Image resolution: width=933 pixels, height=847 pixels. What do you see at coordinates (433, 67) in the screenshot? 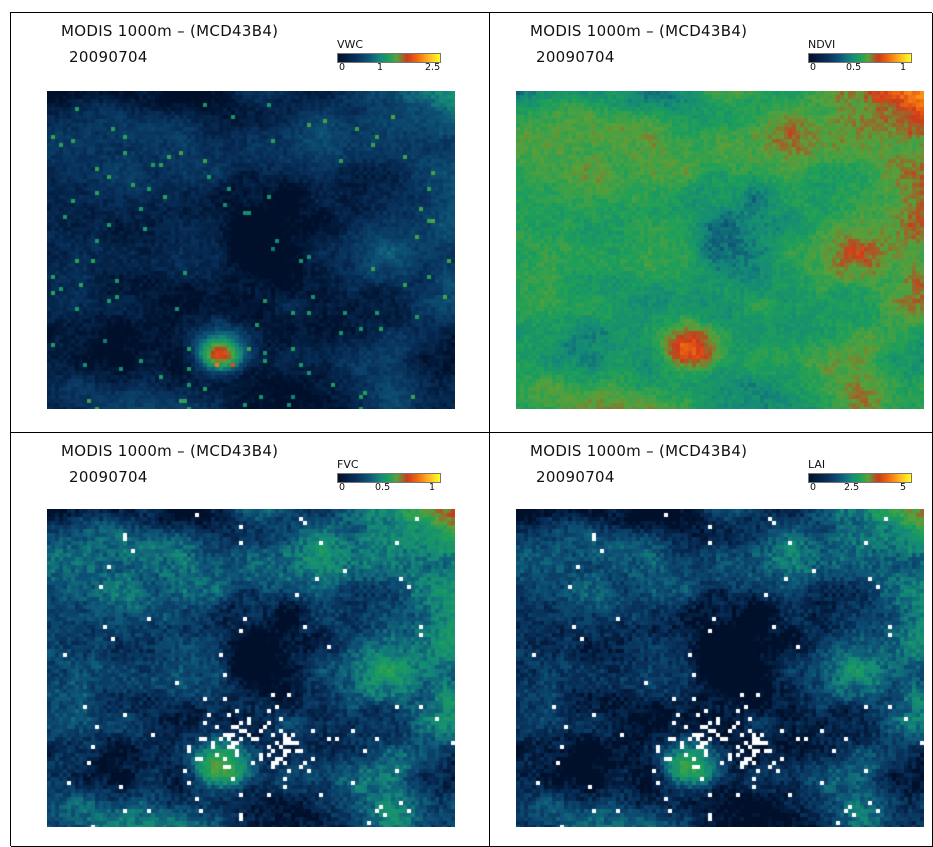
I see `tick-max: 2.5` at bounding box center [433, 67].